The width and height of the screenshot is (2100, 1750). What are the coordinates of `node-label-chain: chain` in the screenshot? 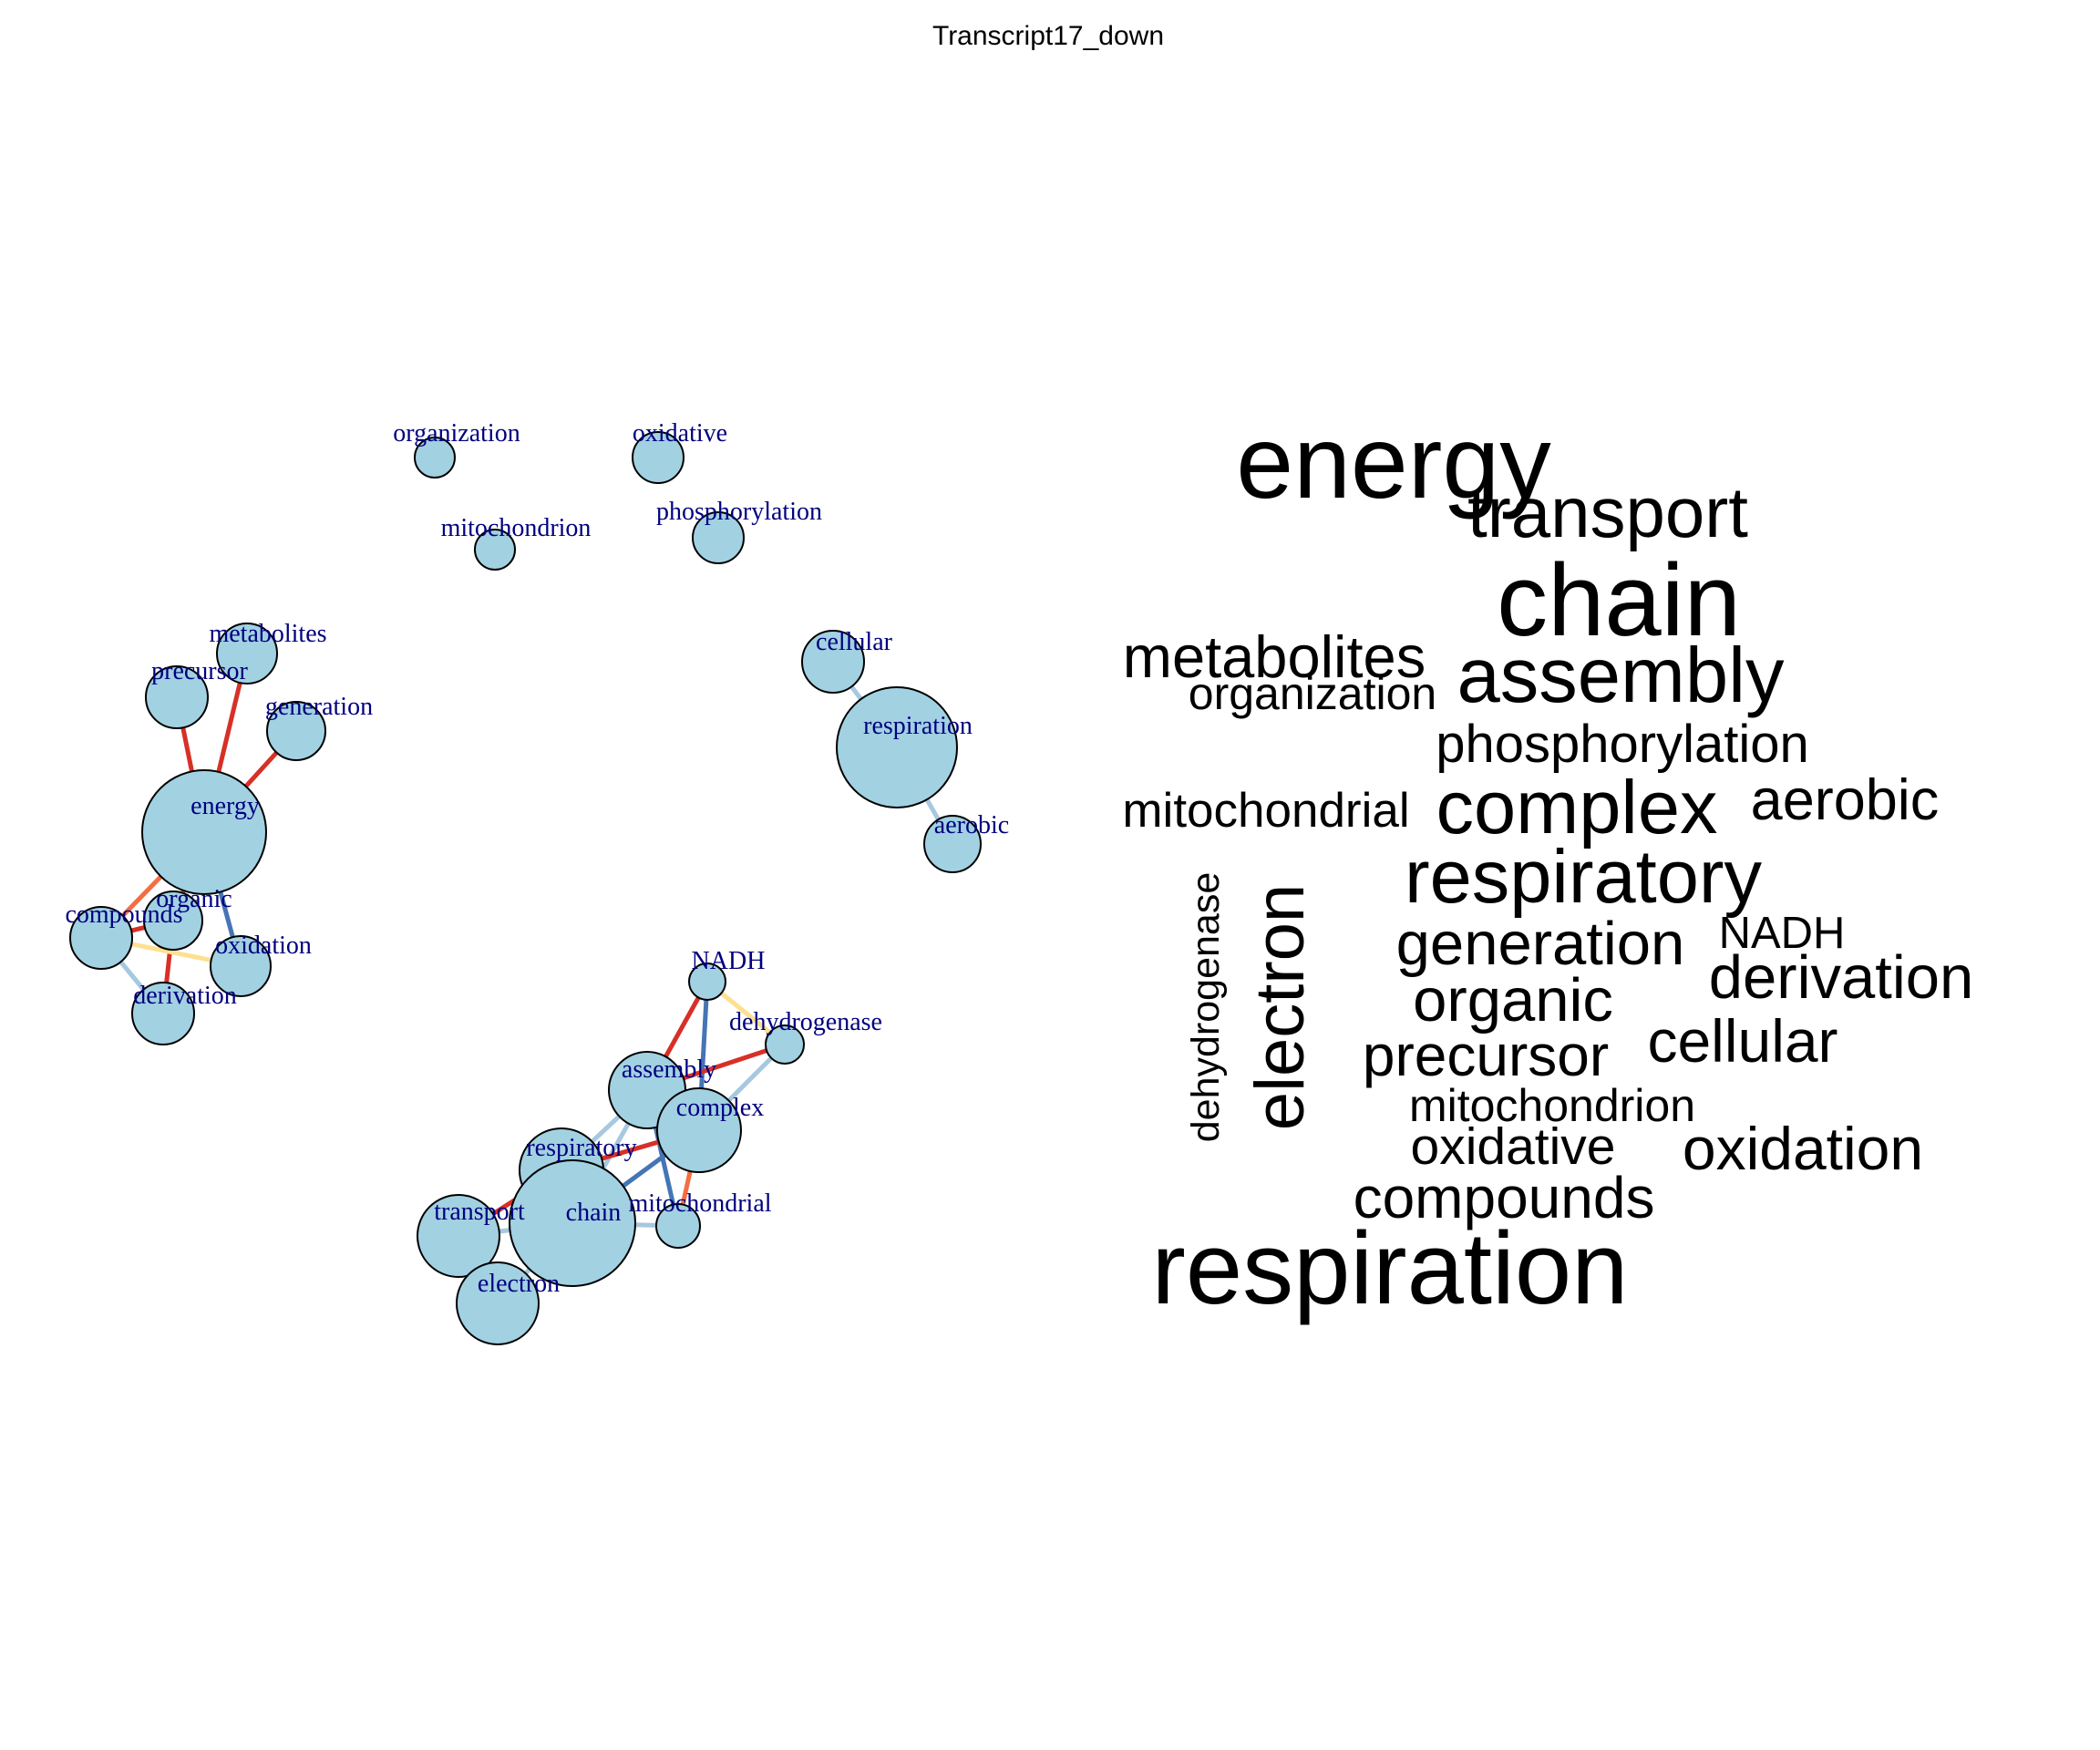 It's located at (594, 1213).